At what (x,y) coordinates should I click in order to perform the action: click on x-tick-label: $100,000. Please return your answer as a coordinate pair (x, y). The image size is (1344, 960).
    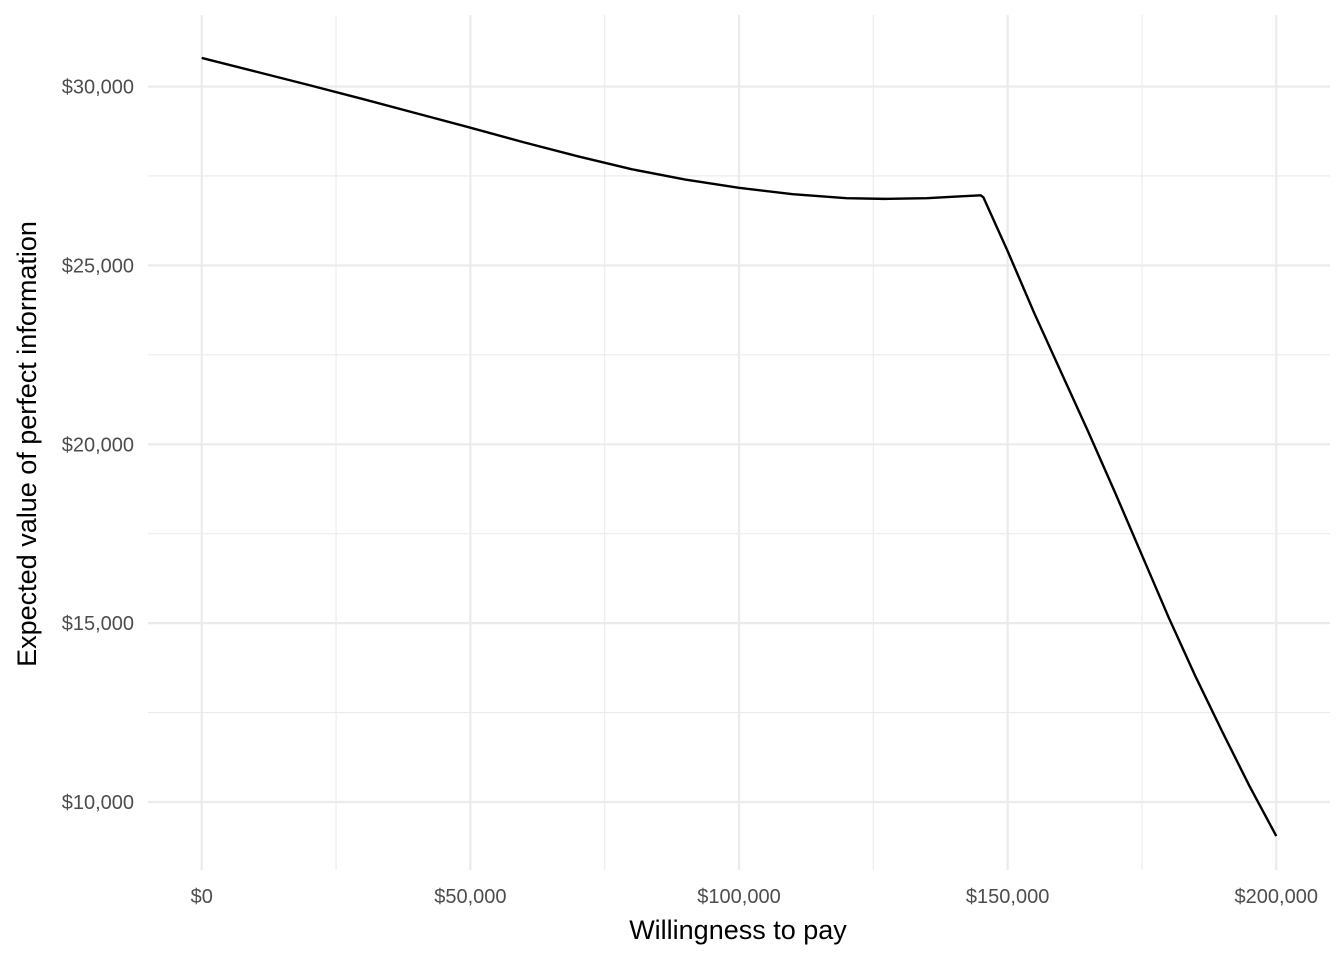
    Looking at the image, I should click on (738, 897).